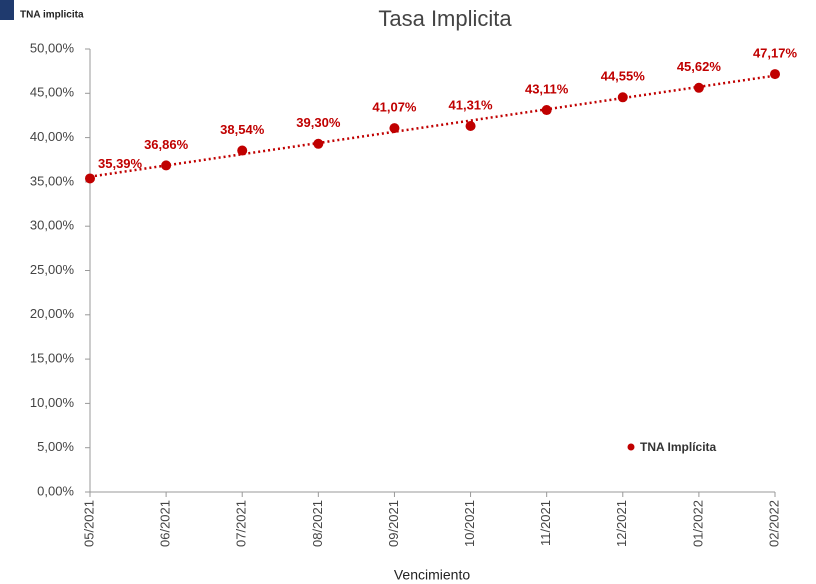 This screenshot has width=816, height=584. Describe the element at coordinates (52, 269) in the screenshot. I see `y-tick-label: 25,00%` at that location.